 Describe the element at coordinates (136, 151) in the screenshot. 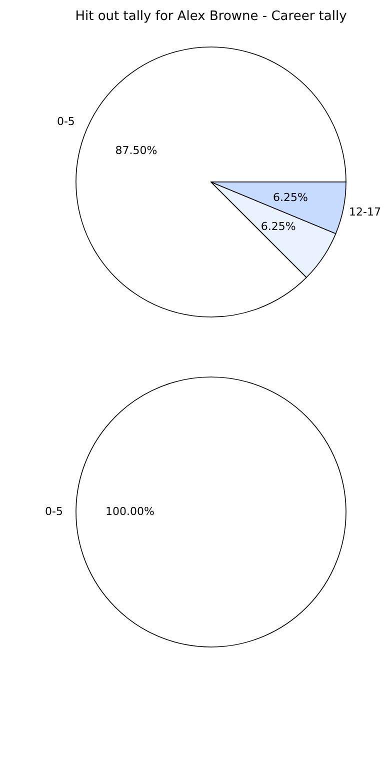

I see `data-label: 87.50%` at that location.